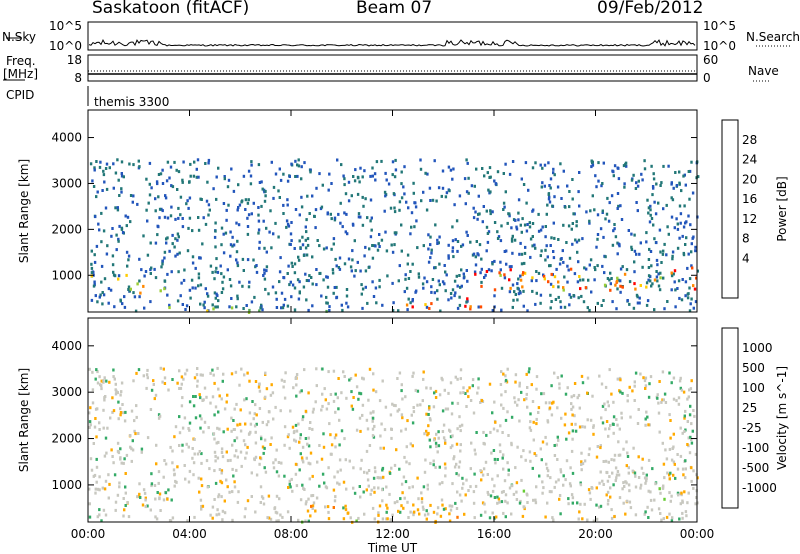 The height and width of the screenshot is (554, 800). Describe the element at coordinates (650, 9) in the screenshot. I see `date-title: 09/Feb/2012` at that location.